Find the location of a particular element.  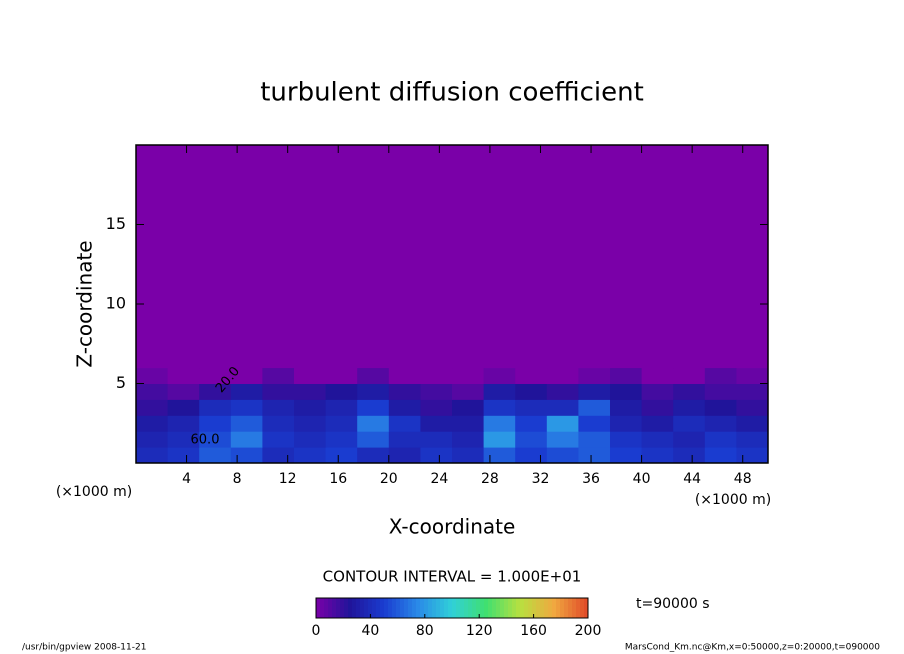

x-tick-label: 36 is located at coordinates (591, 479).